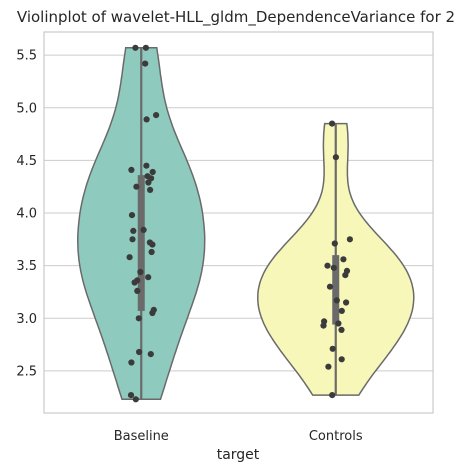 The image size is (465, 473). What do you see at coordinates (336, 436) in the screenshot?
I see `x-tick-label: Controls` at bounding box center [336, 436].